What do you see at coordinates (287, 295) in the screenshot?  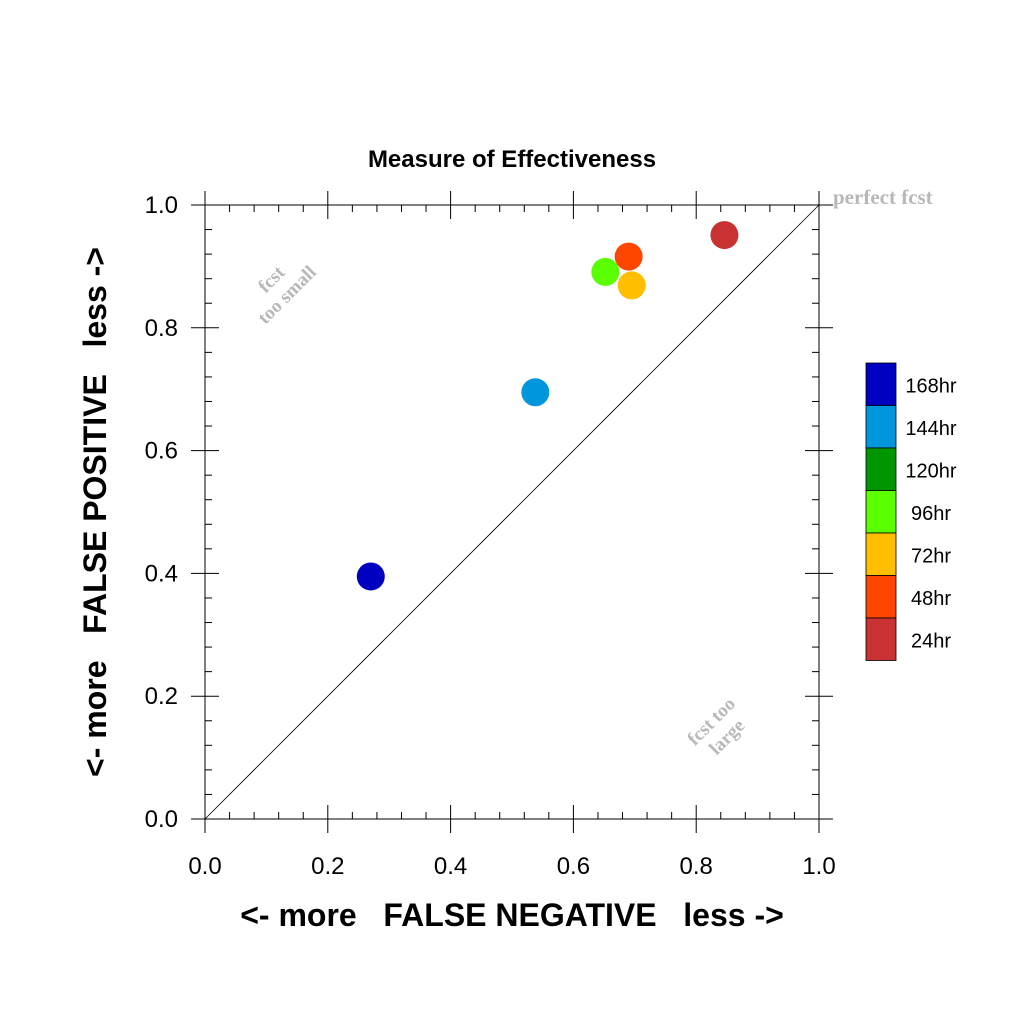 I see `annotation-too-small: fcst too small` at bounding box center [287, 295].